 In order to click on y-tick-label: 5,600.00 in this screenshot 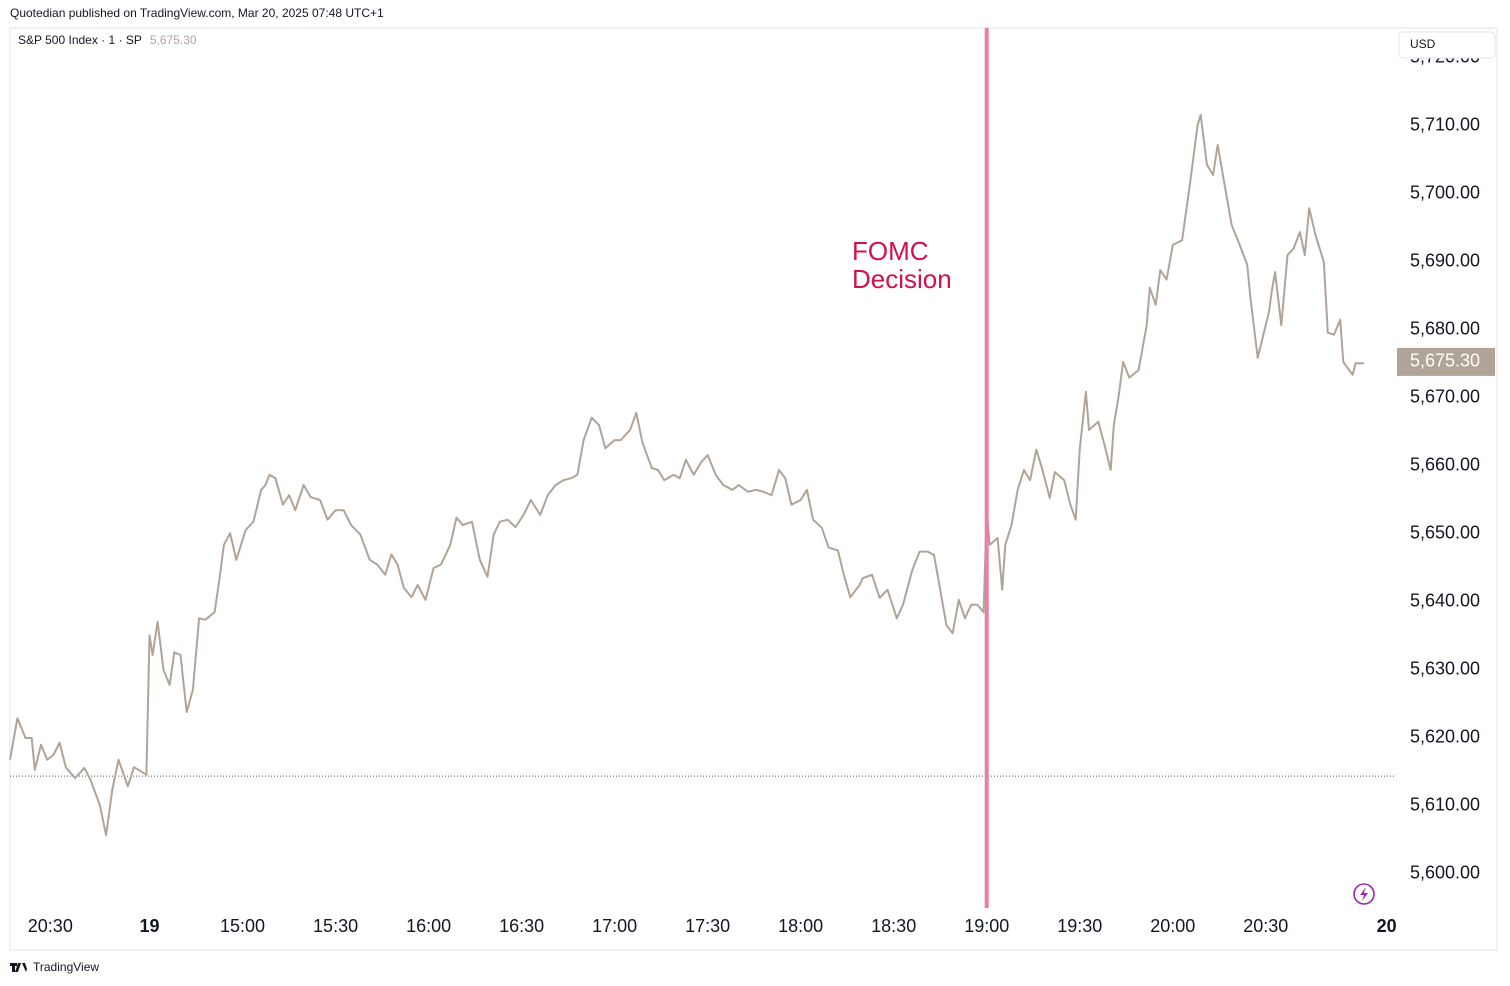, I will do `click(1445, 873)`.